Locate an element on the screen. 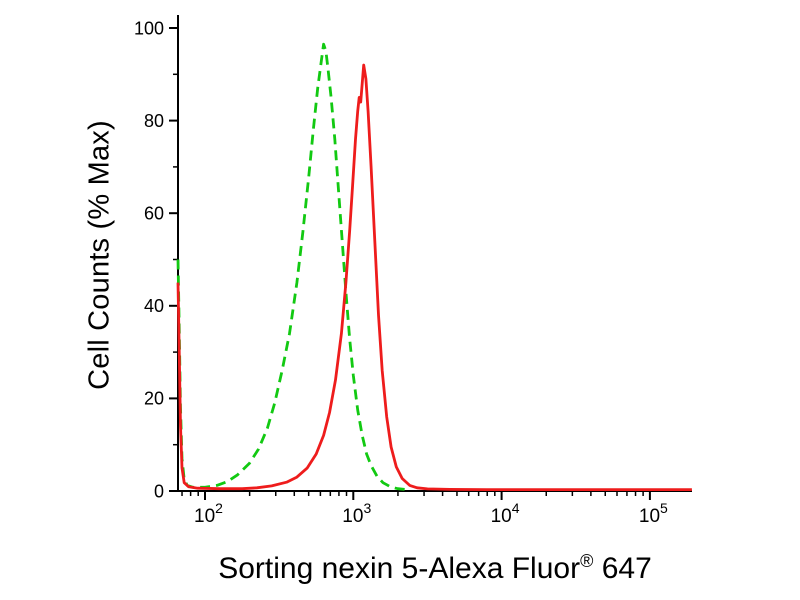 This screenshot has height=600, width=800. x-tick-label: 10⁴ is located at coordinates (505, 513).